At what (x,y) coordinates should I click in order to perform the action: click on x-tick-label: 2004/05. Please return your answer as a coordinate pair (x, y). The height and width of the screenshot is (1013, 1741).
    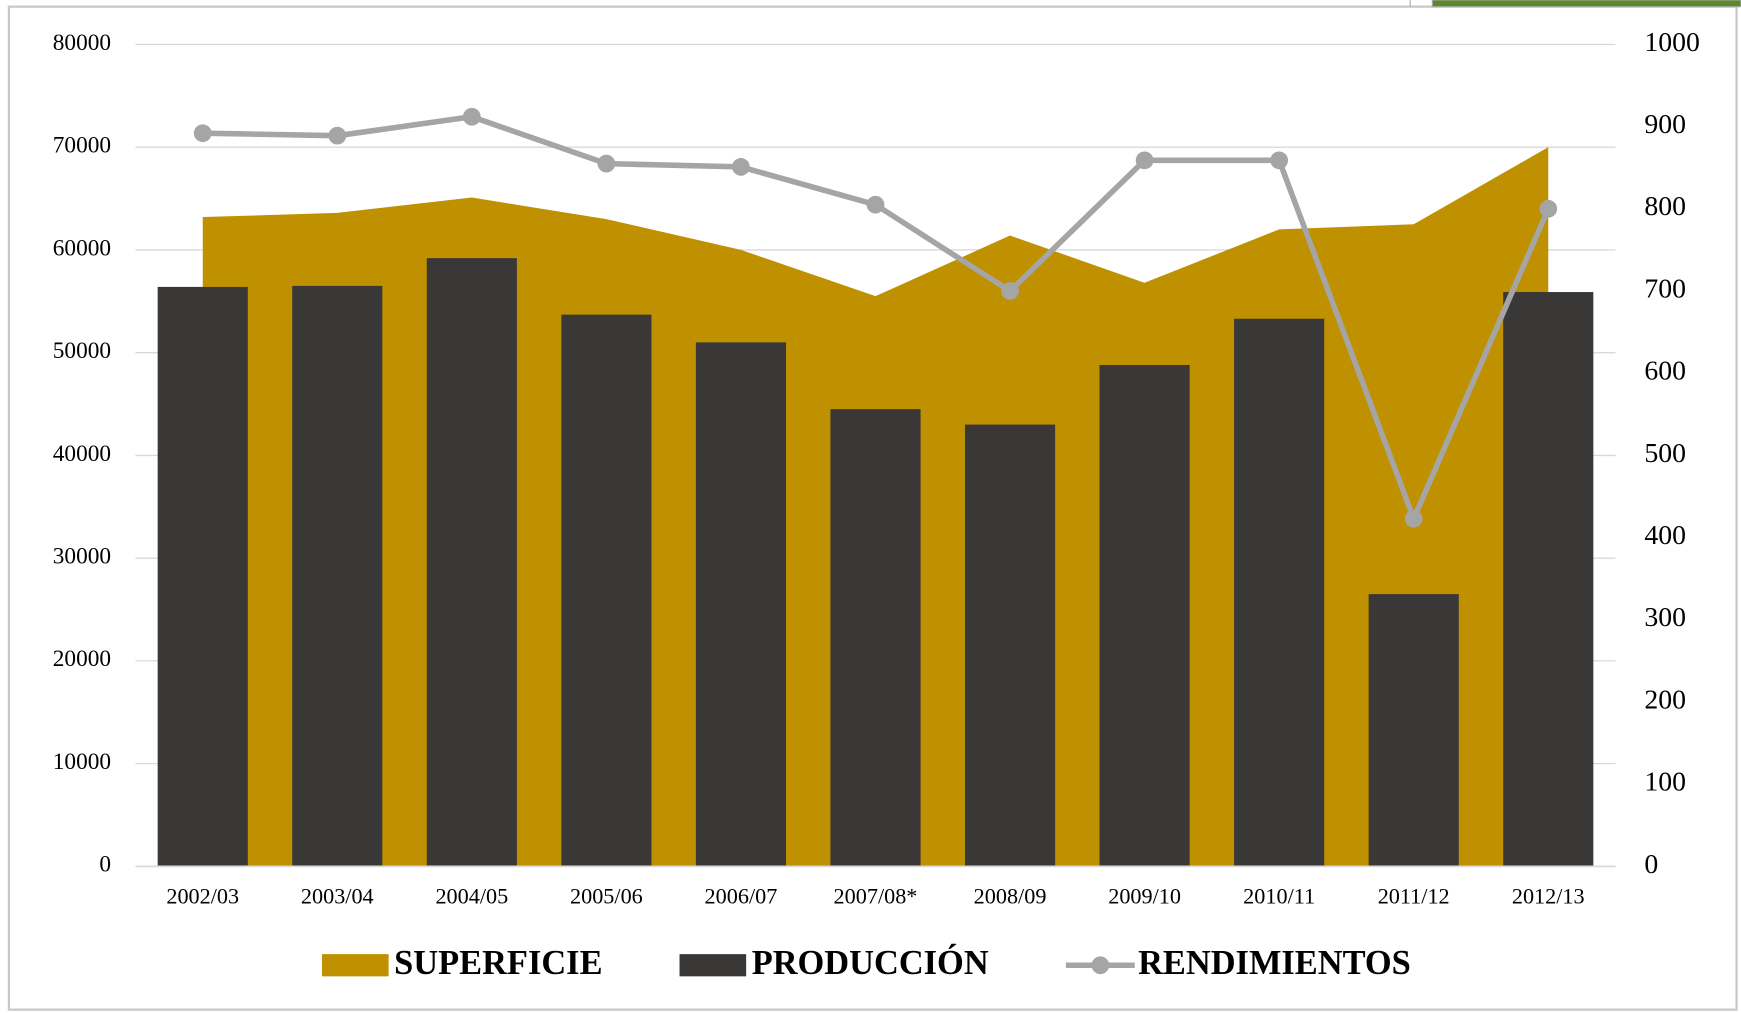
    Looking at the image, I should click on (471, 896).